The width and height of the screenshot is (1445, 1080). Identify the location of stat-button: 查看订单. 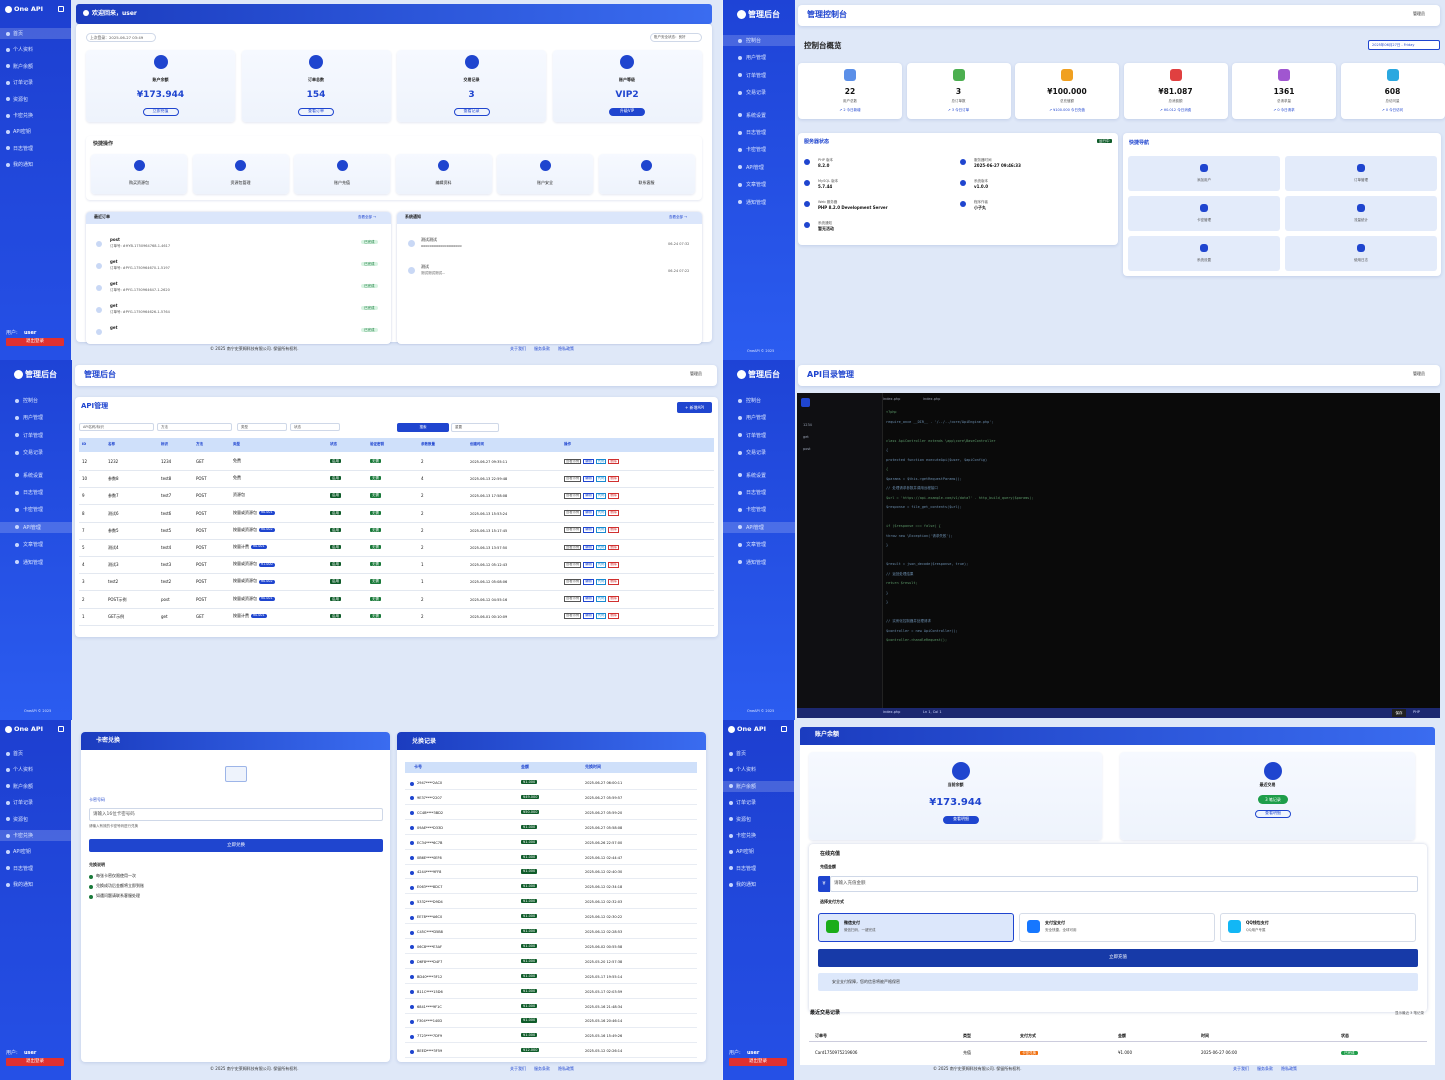
(316, 112).